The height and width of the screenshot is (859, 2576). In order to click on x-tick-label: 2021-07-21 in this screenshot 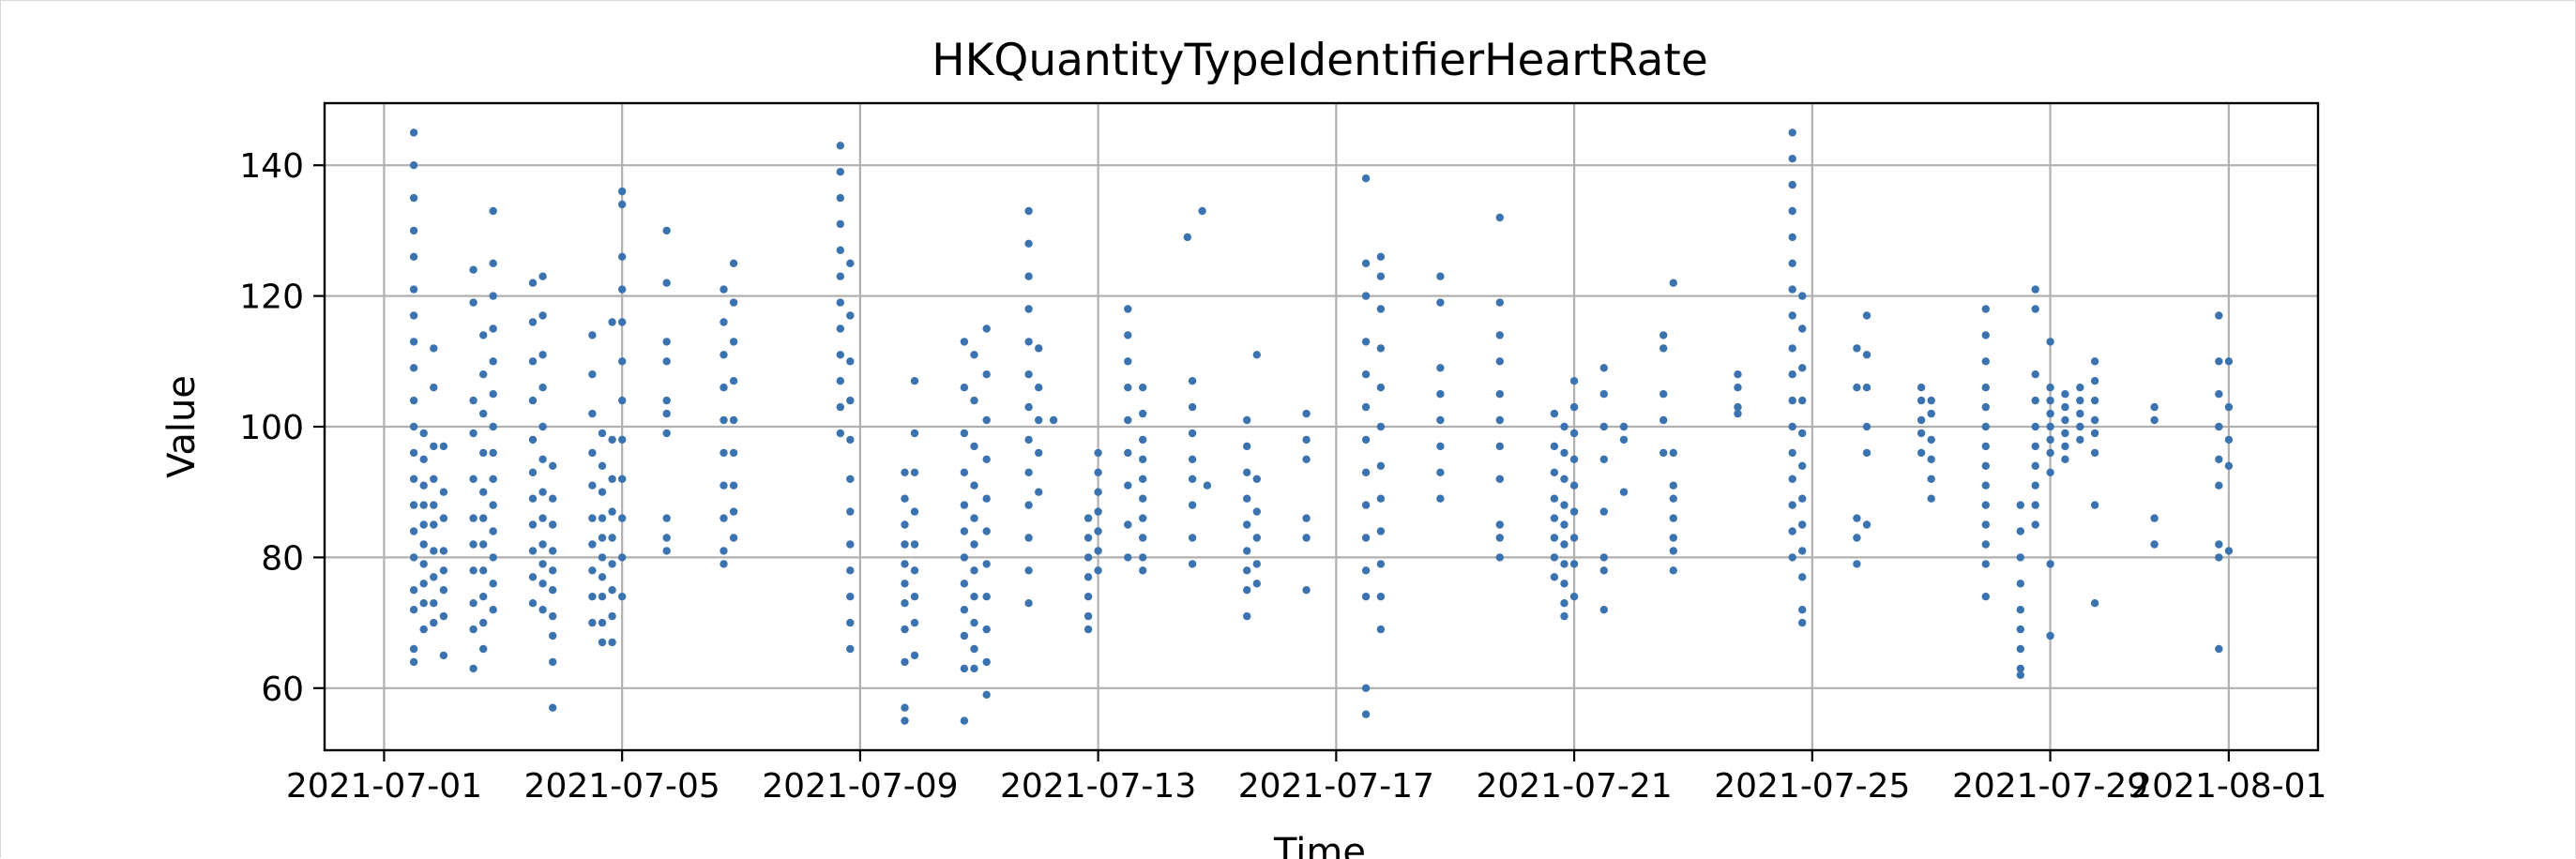, I will do `click(1574, 786)`.